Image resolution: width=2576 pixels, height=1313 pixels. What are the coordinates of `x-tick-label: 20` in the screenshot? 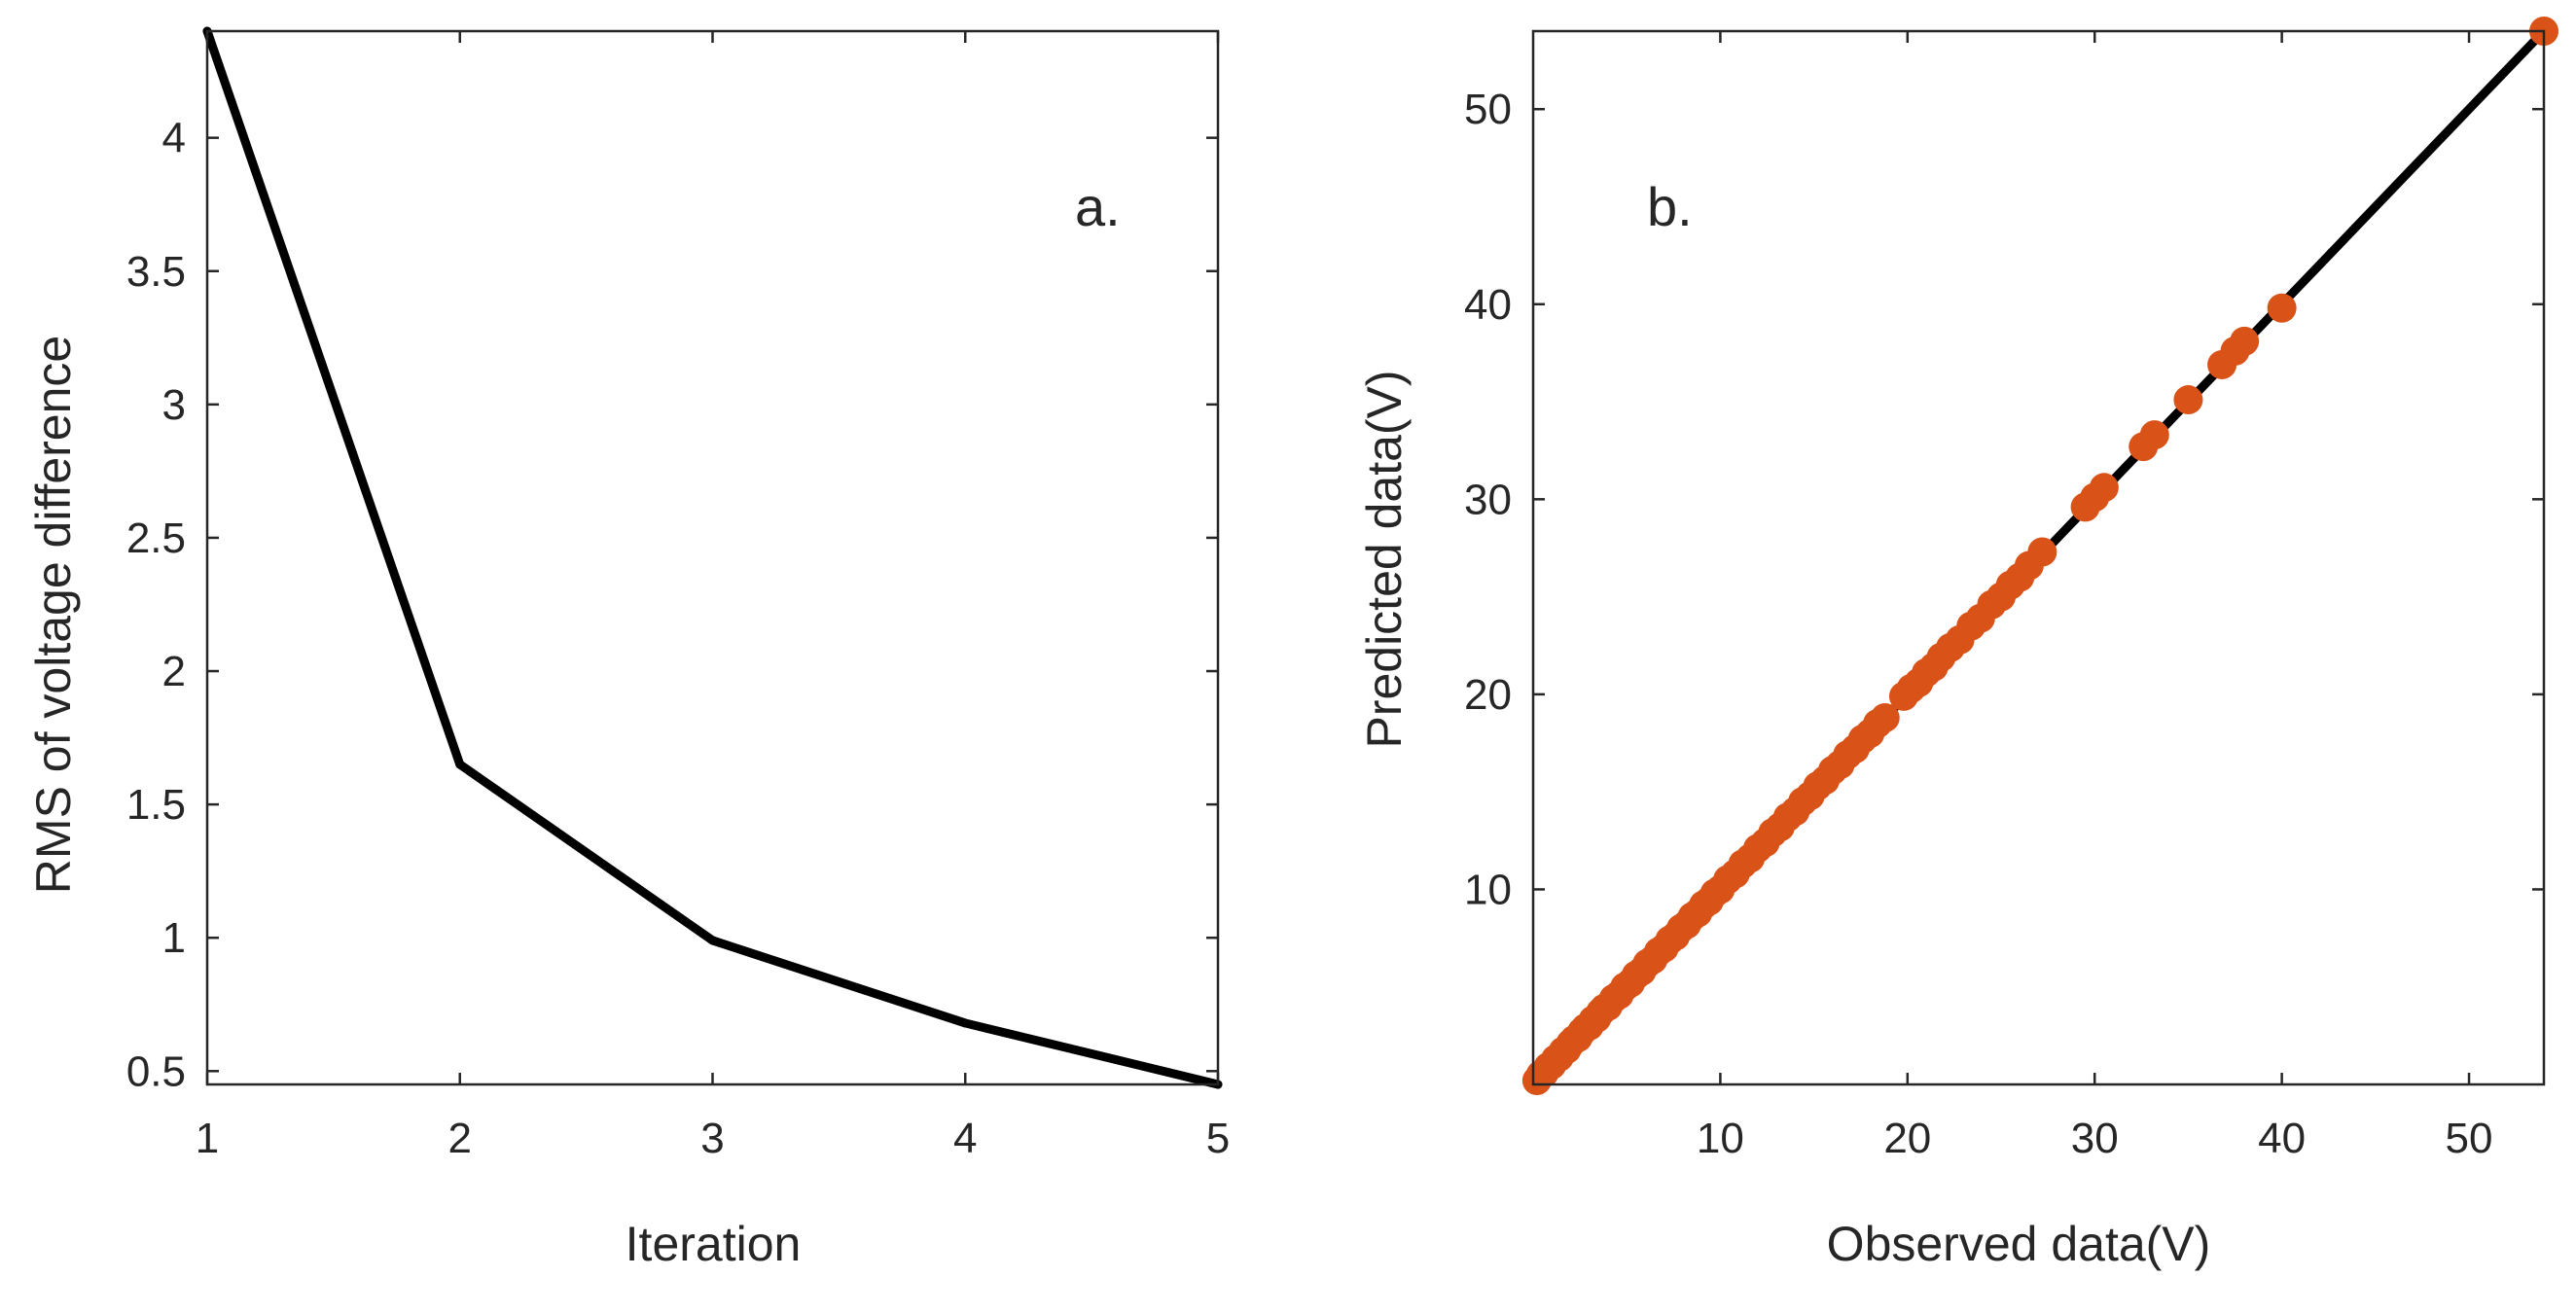 It's located at (1907, 1139).